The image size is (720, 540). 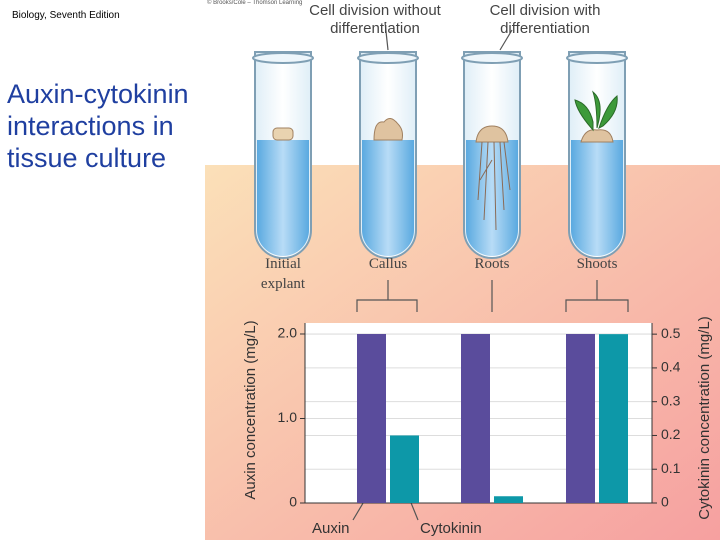 I want to click on y2-axis-label: Cytokinin concentration (mg/L), so click(x=704, y=417).